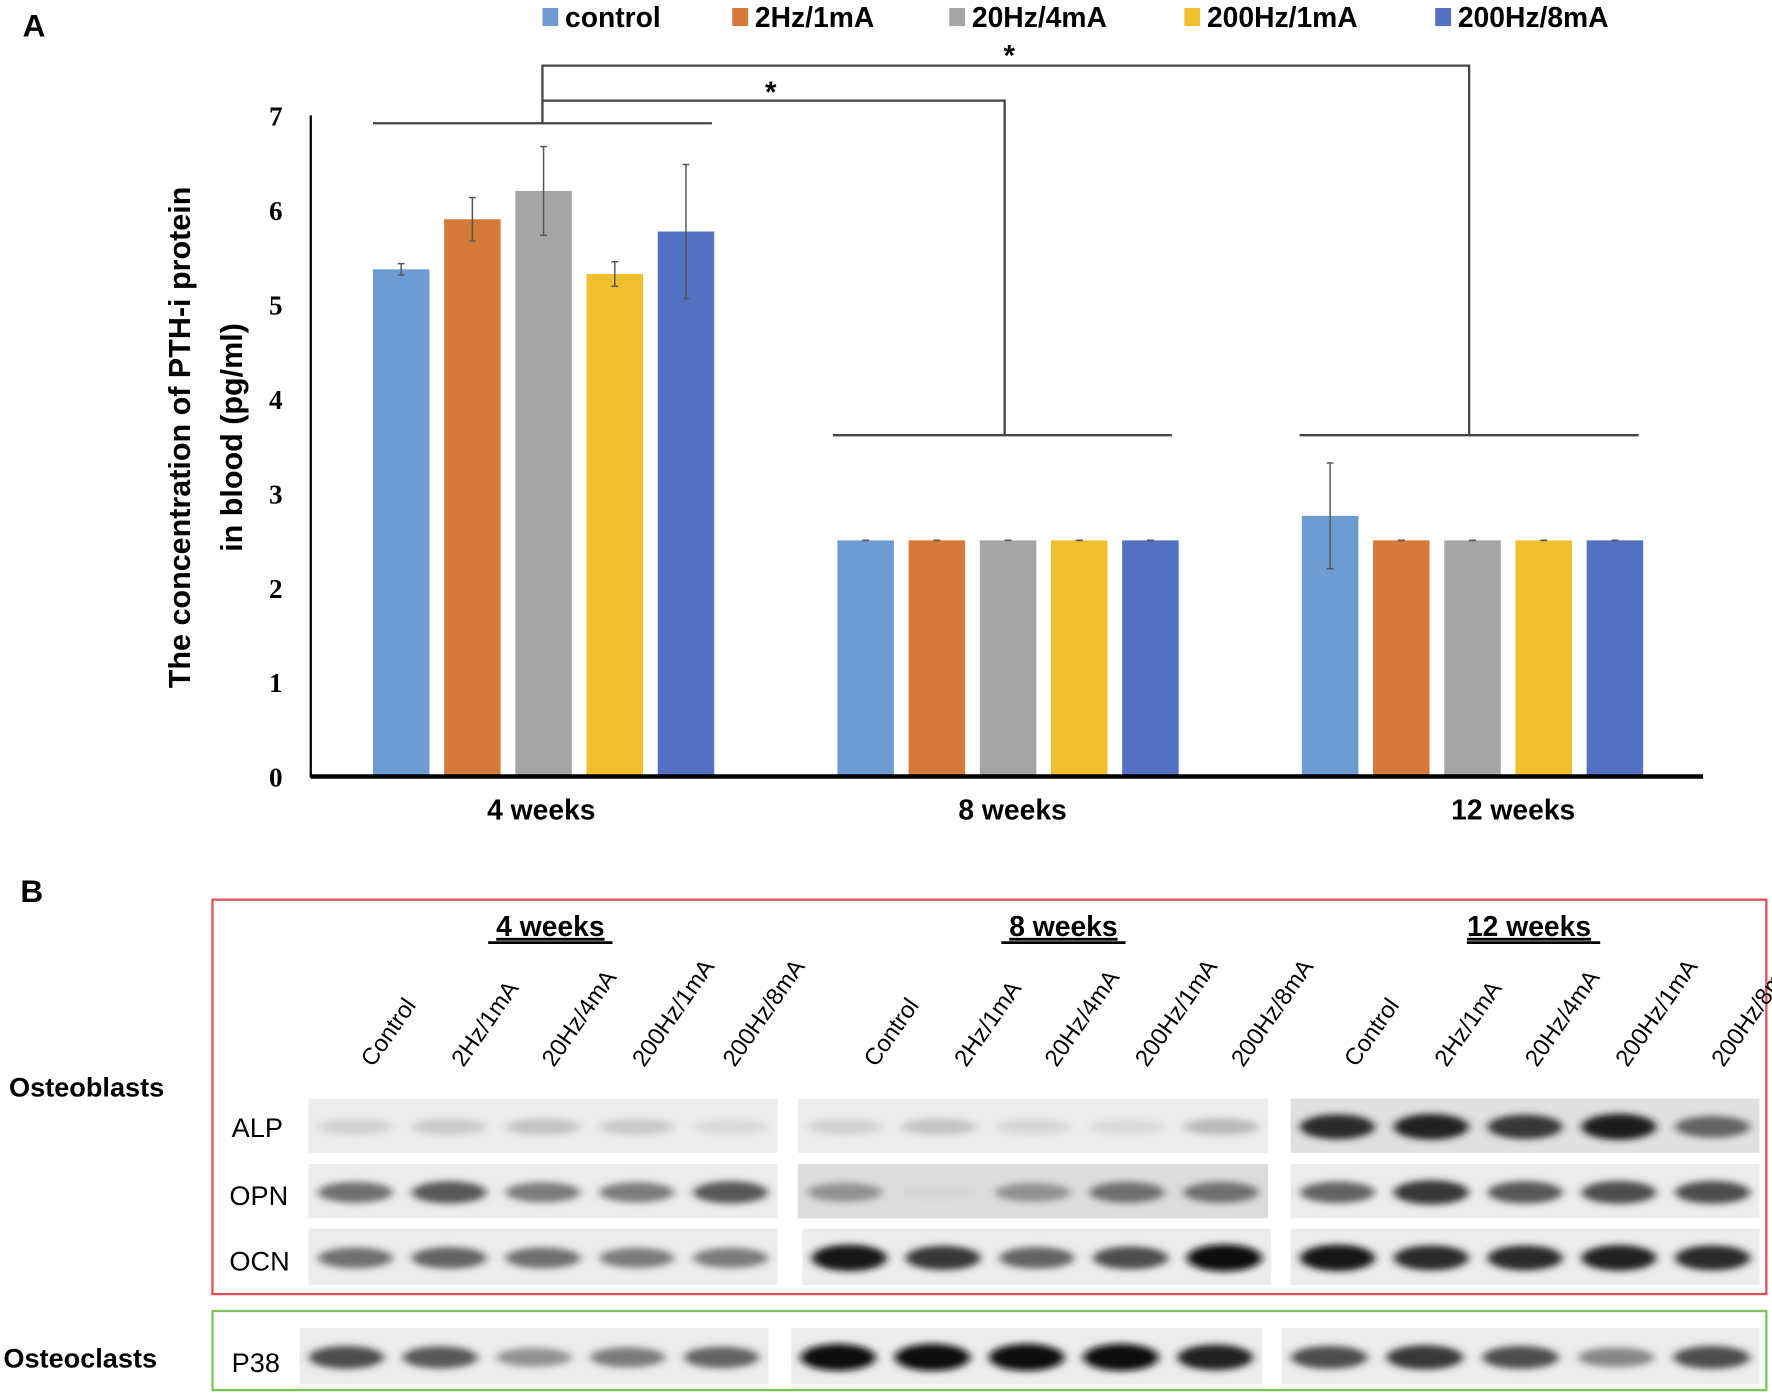 The width and height of the screenshot is (1772, 1397). Describe the element at coordinates (258, 1195) in the screenshot. I see `protein-label: OPN` at that location.